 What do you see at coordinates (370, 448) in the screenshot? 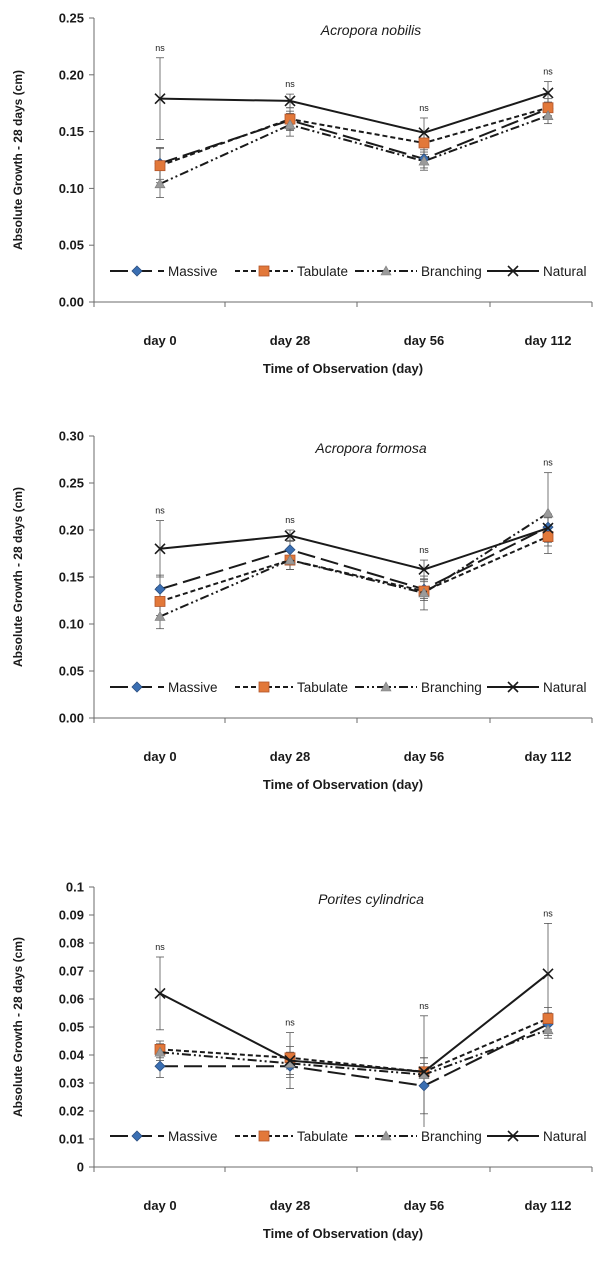
I see `chart-title: Acropora formosa` at bounding box center [370, 448].